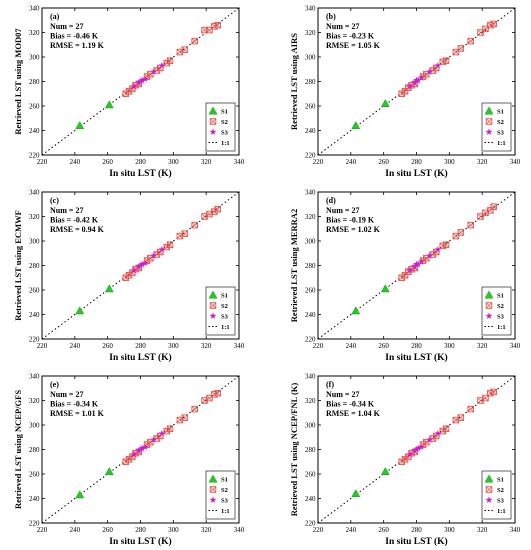  Describe the element at coordinates (294, 450) in the screenshot. I see `y-axis-label: Retrieved LST using NCEP/FNL (K)` at that location.